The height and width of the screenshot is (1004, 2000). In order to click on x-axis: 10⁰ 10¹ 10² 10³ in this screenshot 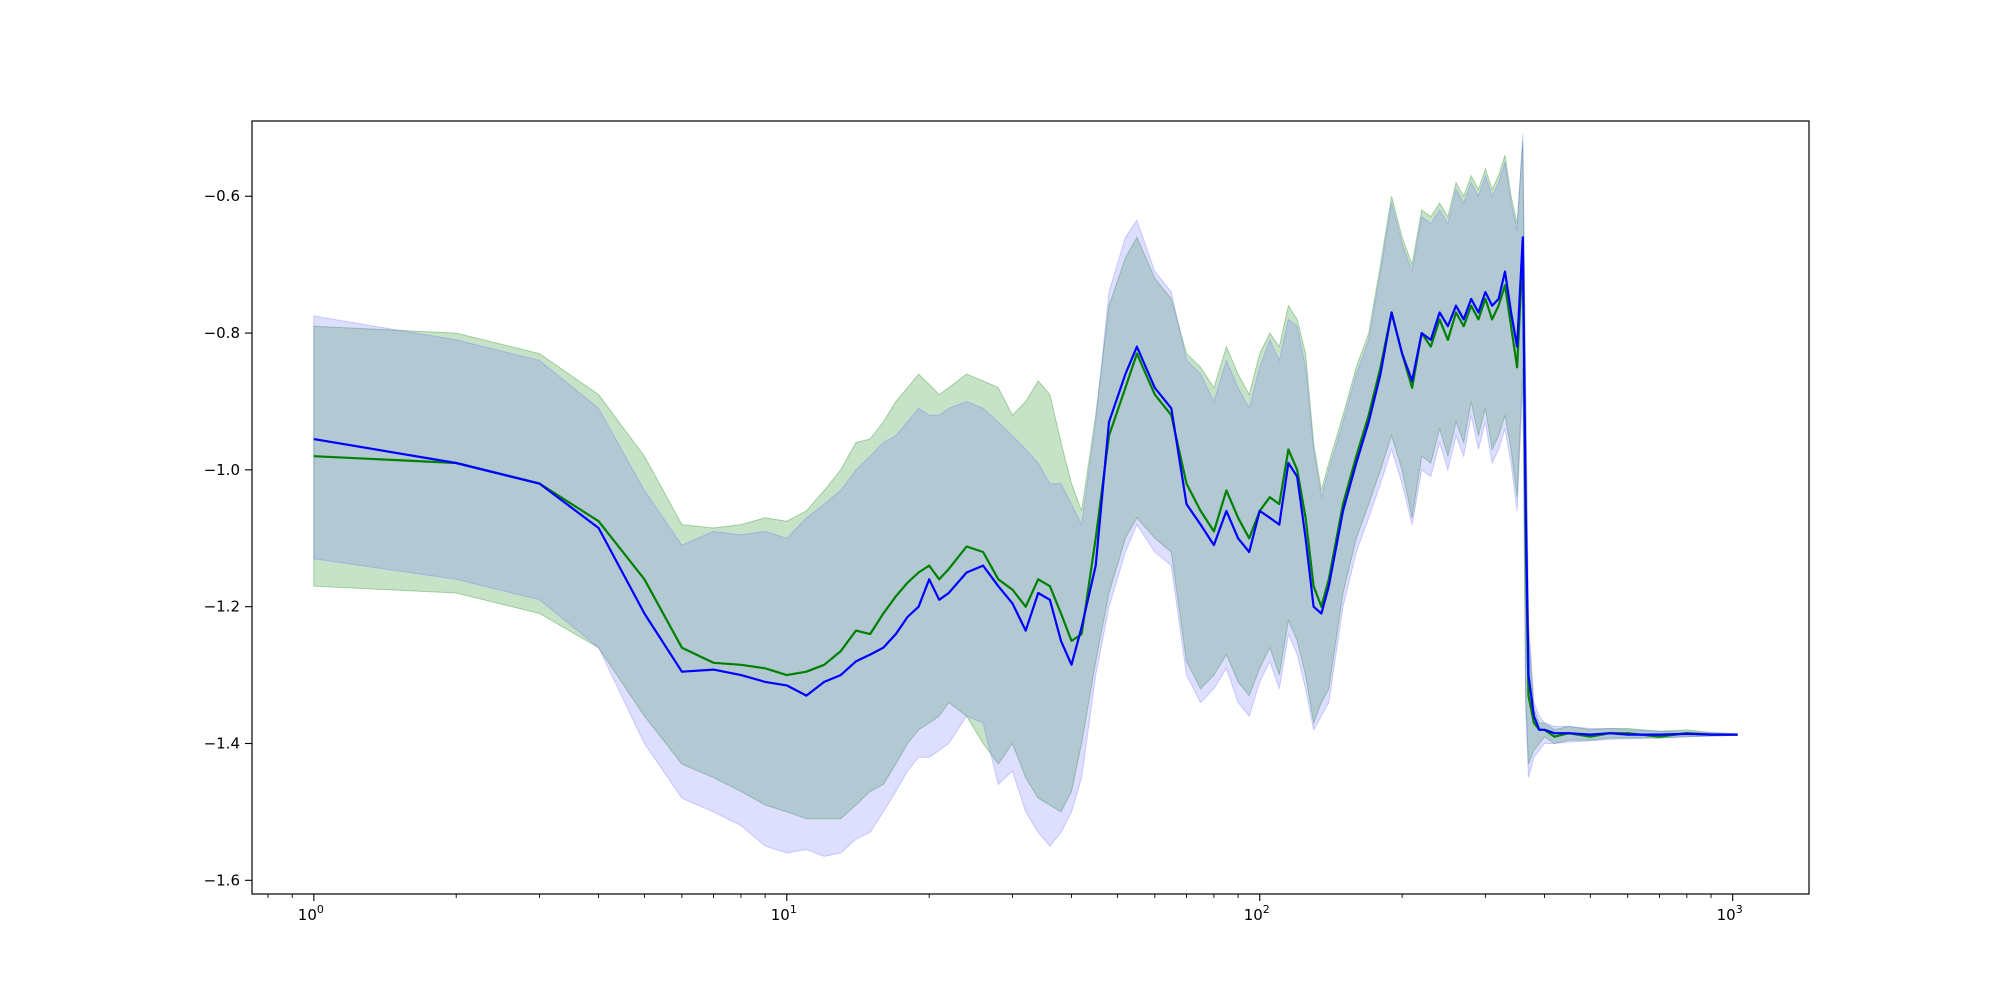, I will do `click(1005, 909)`.